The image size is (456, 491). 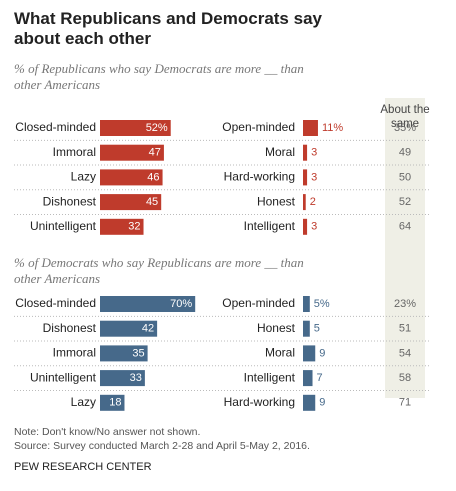 I want to click on same-value: 50, so click(x=405, y=177).